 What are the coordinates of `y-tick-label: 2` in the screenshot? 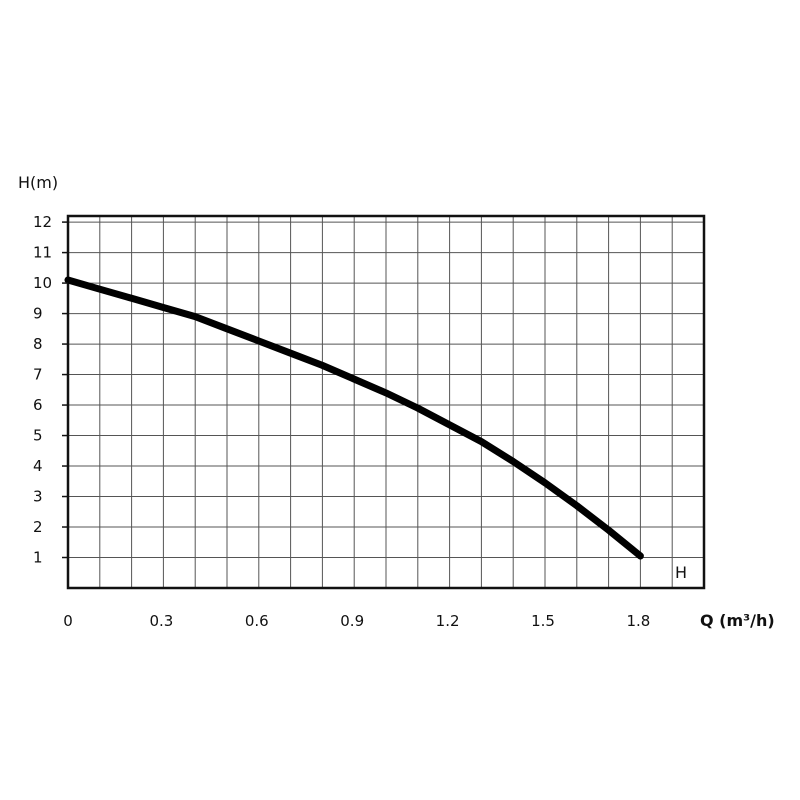 It's located at (38, 527).